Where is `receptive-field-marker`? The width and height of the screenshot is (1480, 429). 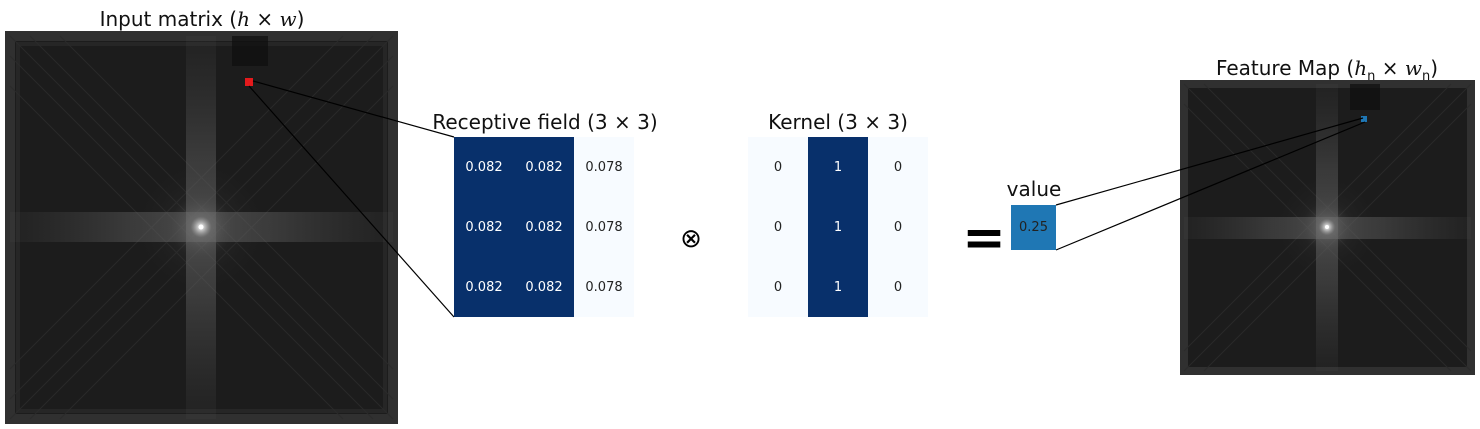
receptive-field-marker is located at coordinates (249, 82).